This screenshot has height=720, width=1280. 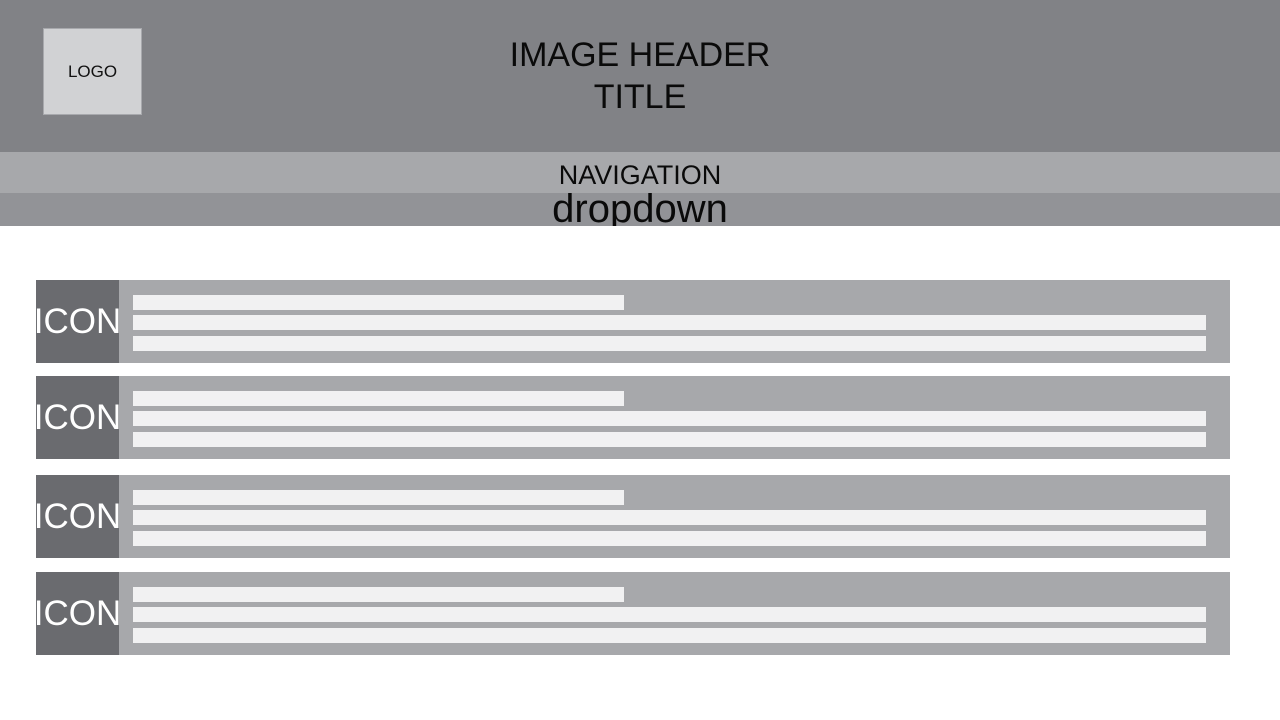 I want to click on dropdown-label: dropdown, so click(x=640, y=209).